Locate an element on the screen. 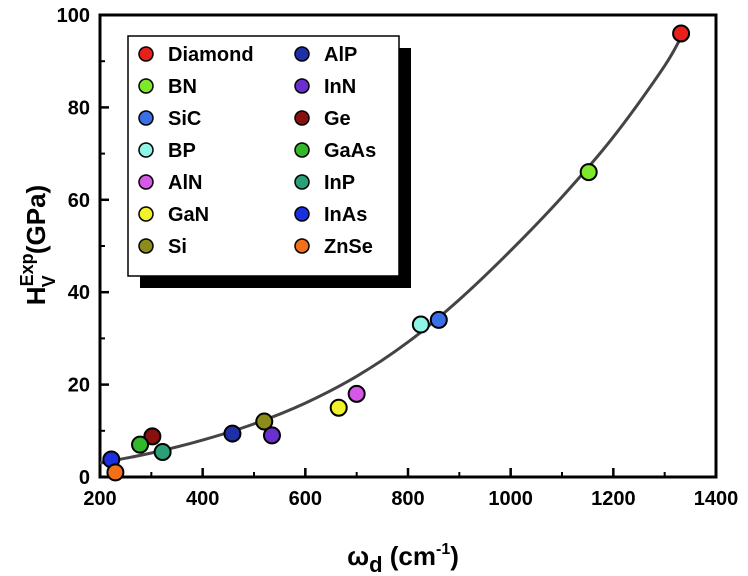 The image size is (748, 576). legend-marker-sic is located at coordinates (146, 118).